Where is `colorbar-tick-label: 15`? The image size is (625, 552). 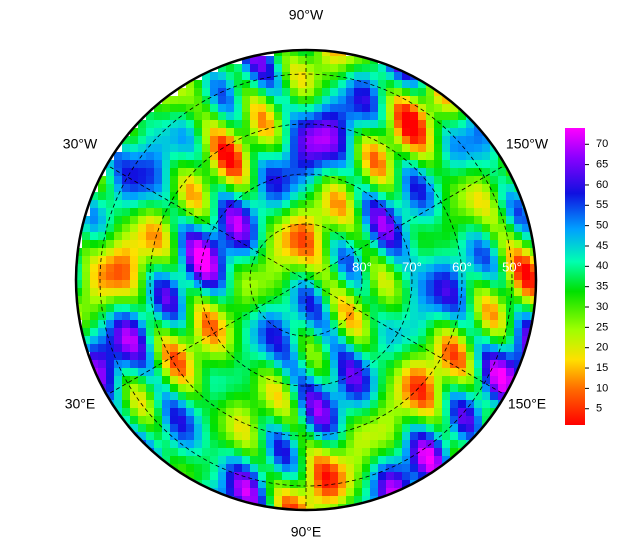
colorbar-tick-label: 15 is located at coordinates (602, 368).